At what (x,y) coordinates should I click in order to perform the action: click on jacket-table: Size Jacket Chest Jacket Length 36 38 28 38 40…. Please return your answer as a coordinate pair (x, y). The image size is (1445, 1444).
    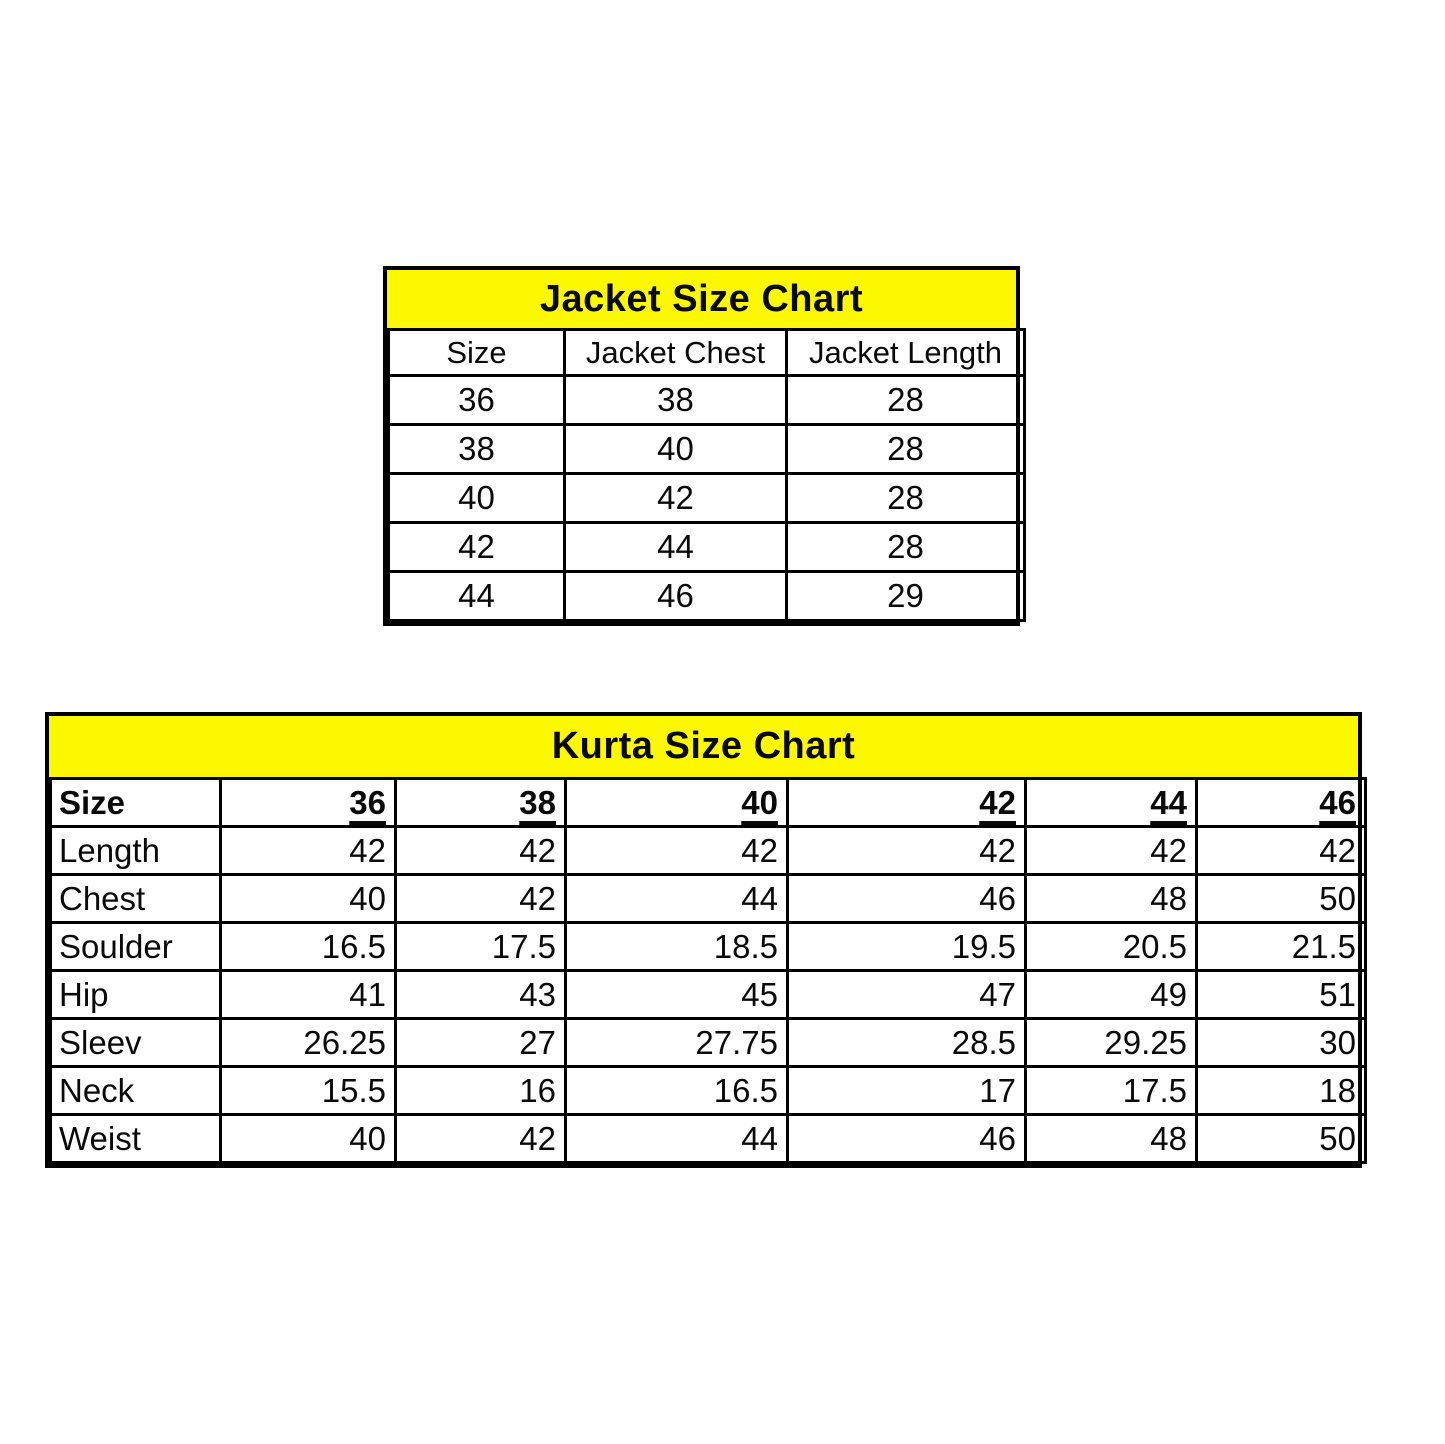
    Looking at the image, I should click on (706, 475).